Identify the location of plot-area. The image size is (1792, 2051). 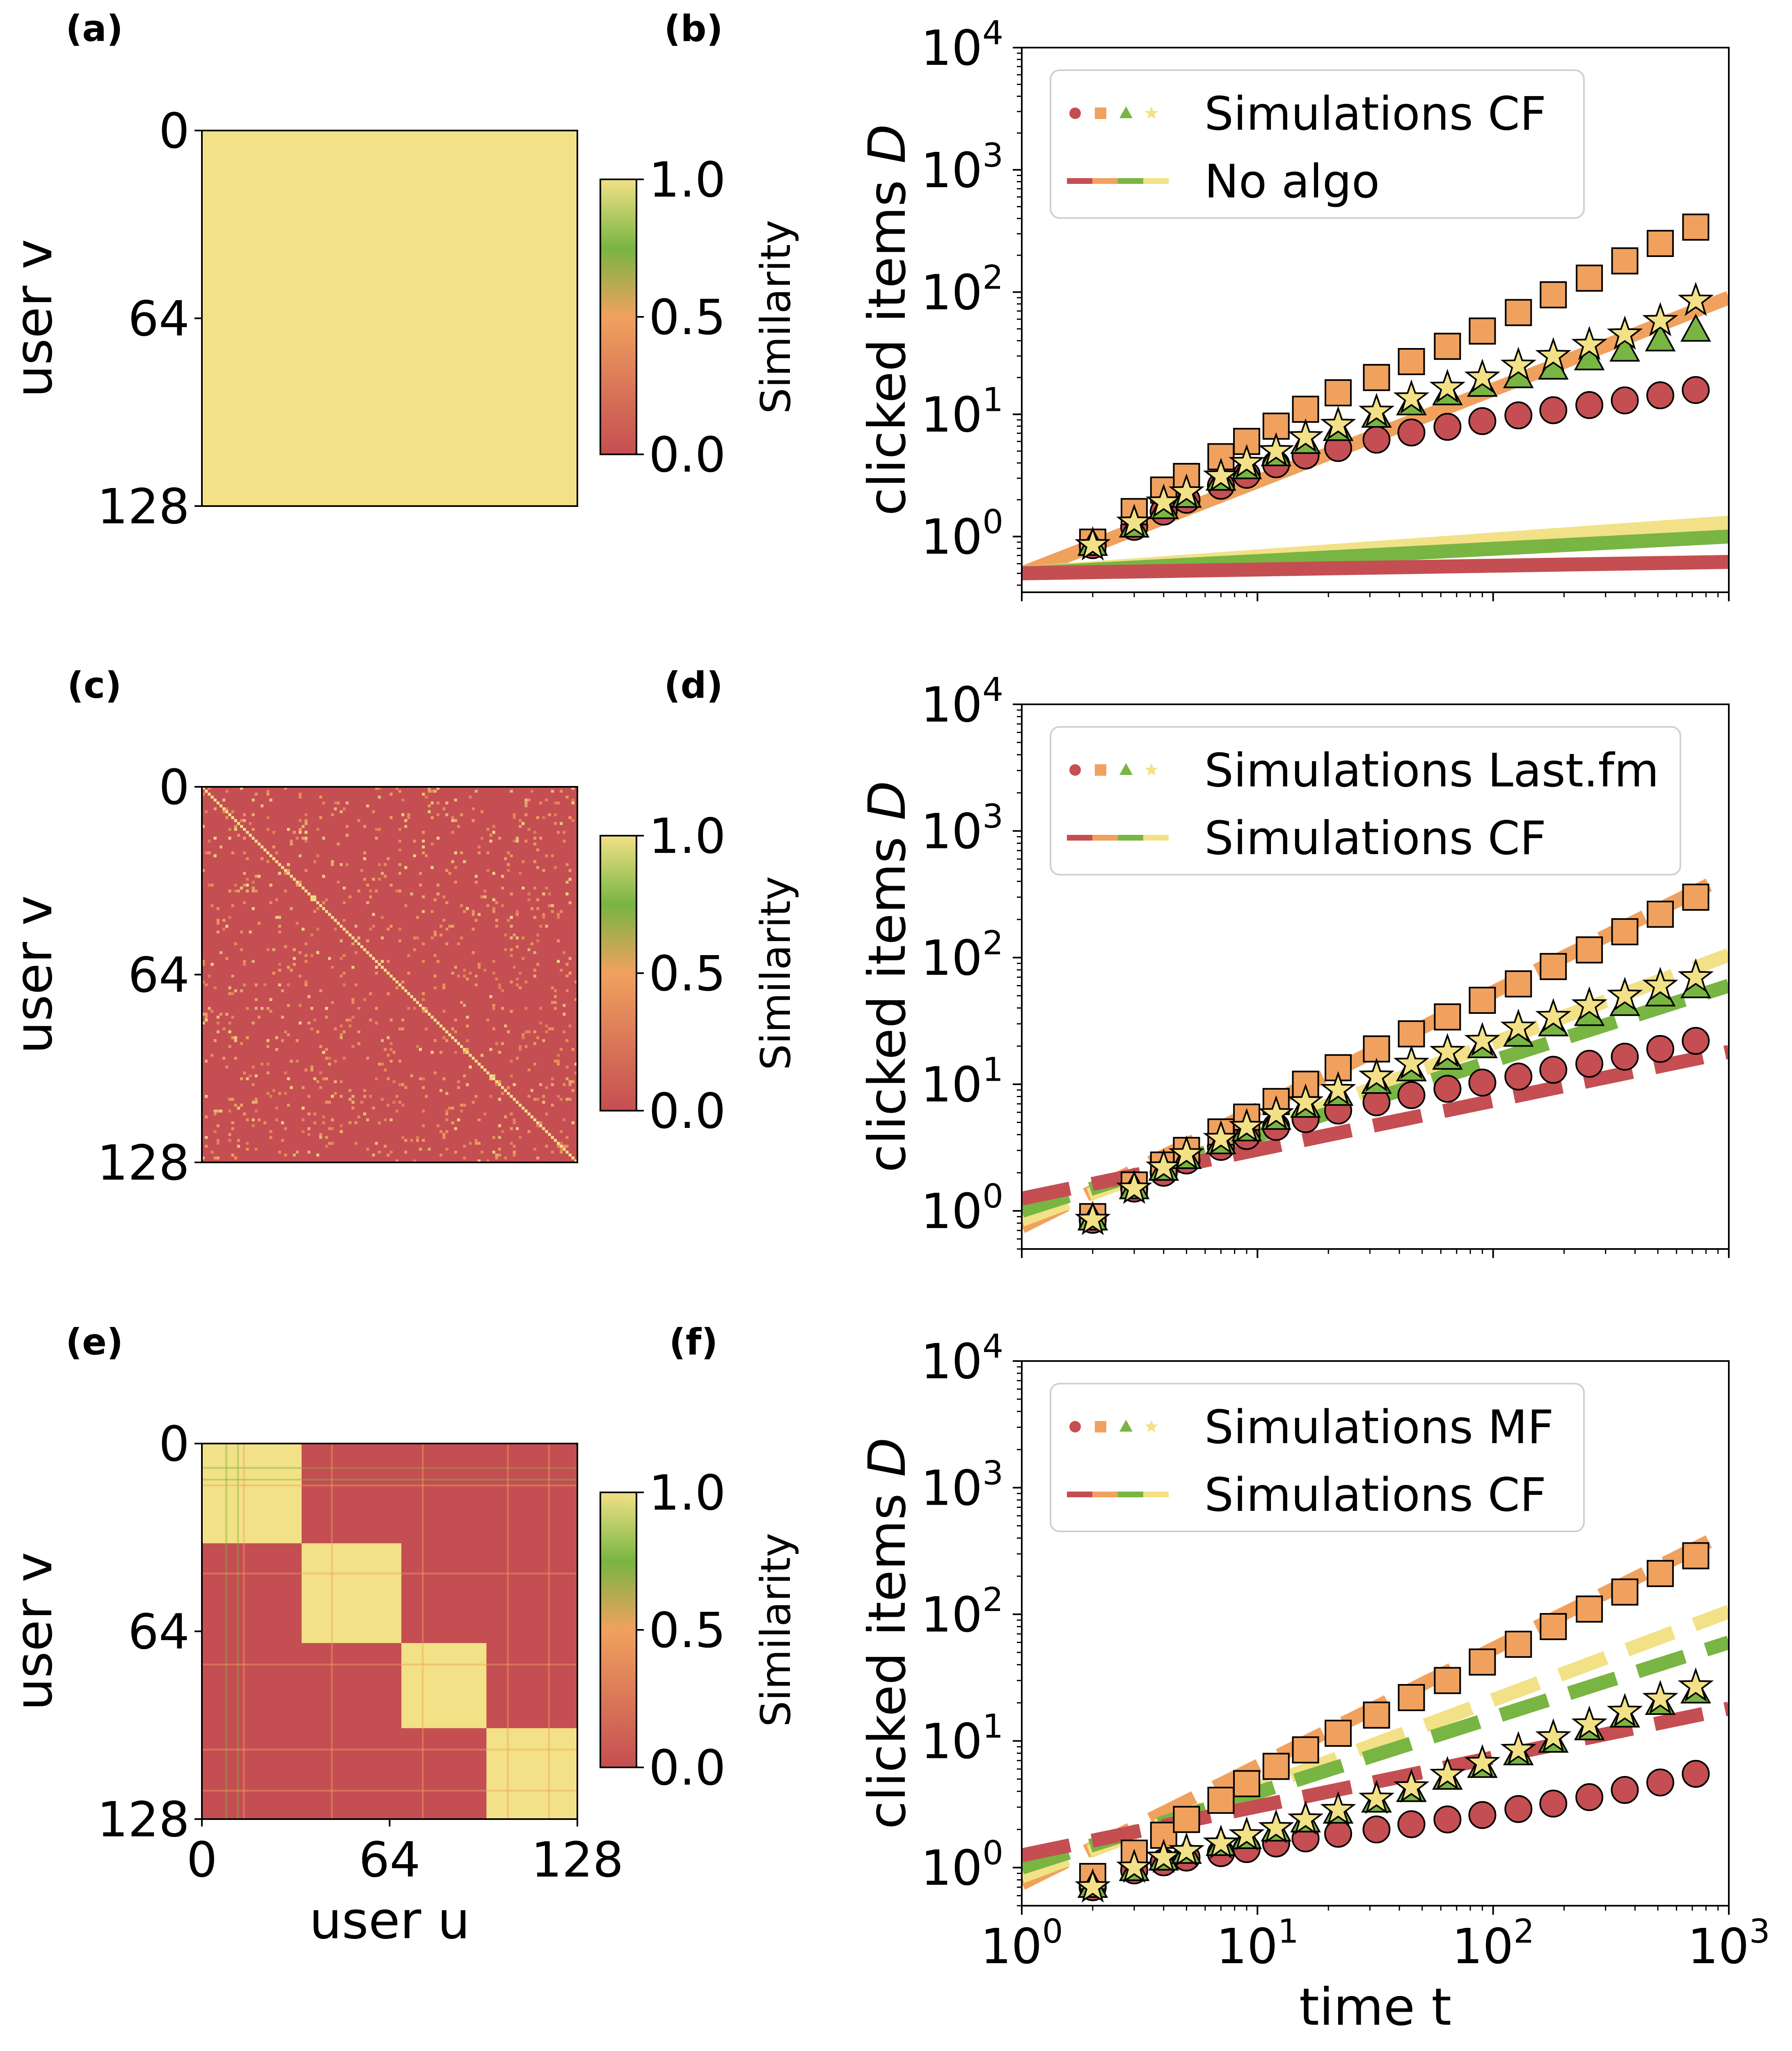
(1375, 1714).